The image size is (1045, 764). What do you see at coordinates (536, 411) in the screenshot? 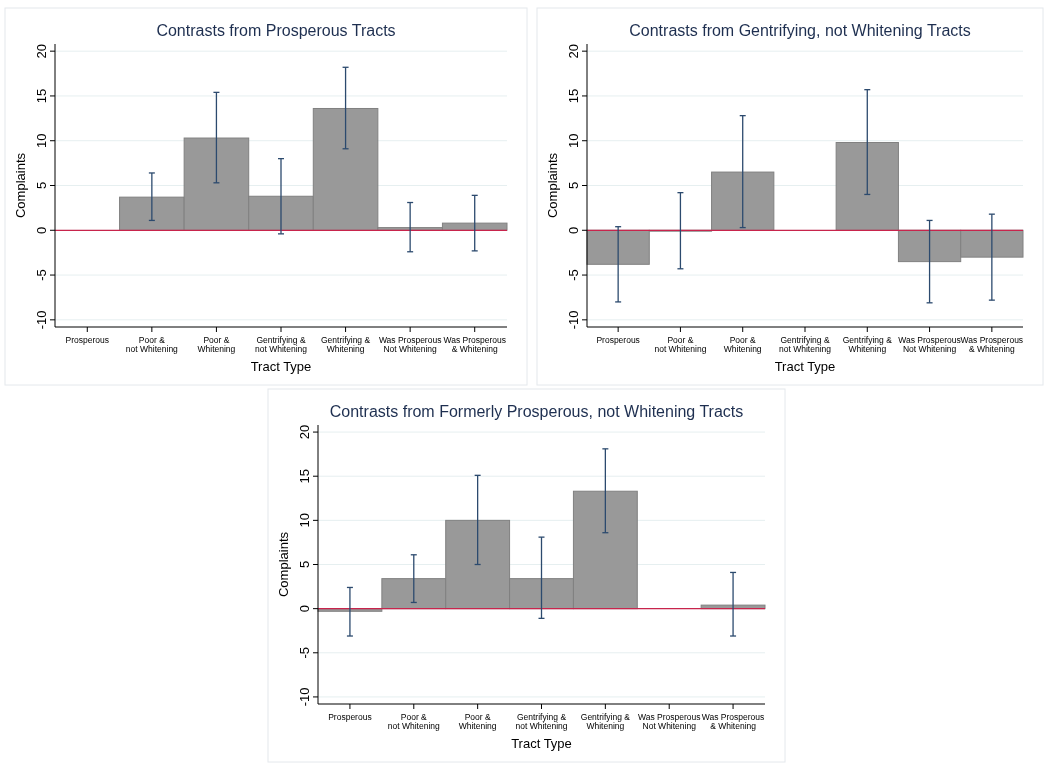
I see `chart-title: Contrasts from Formerly Prosperous, not Whitening Tracts` at bounding box center [536, 411].